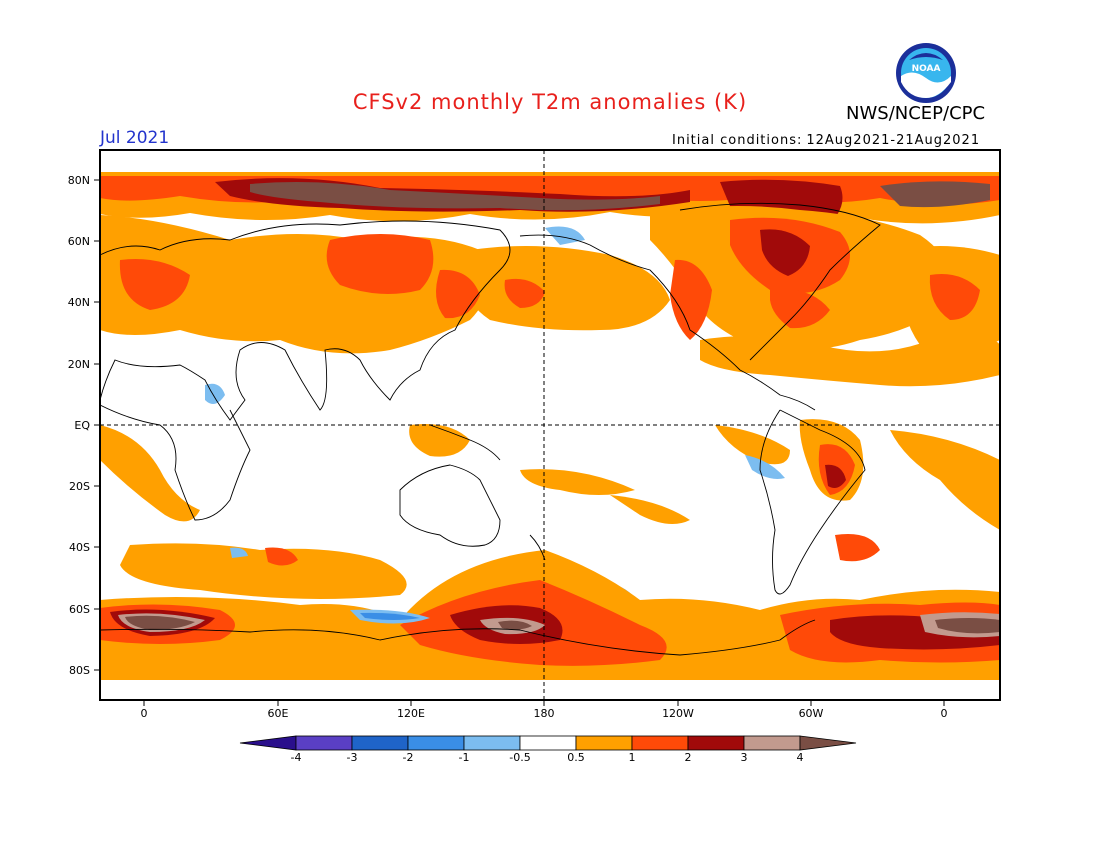  What do you see at coordinates (79, 547) in the screenshot?
I see `lat-label-40s: 40S` at bounding box center [79, 547].